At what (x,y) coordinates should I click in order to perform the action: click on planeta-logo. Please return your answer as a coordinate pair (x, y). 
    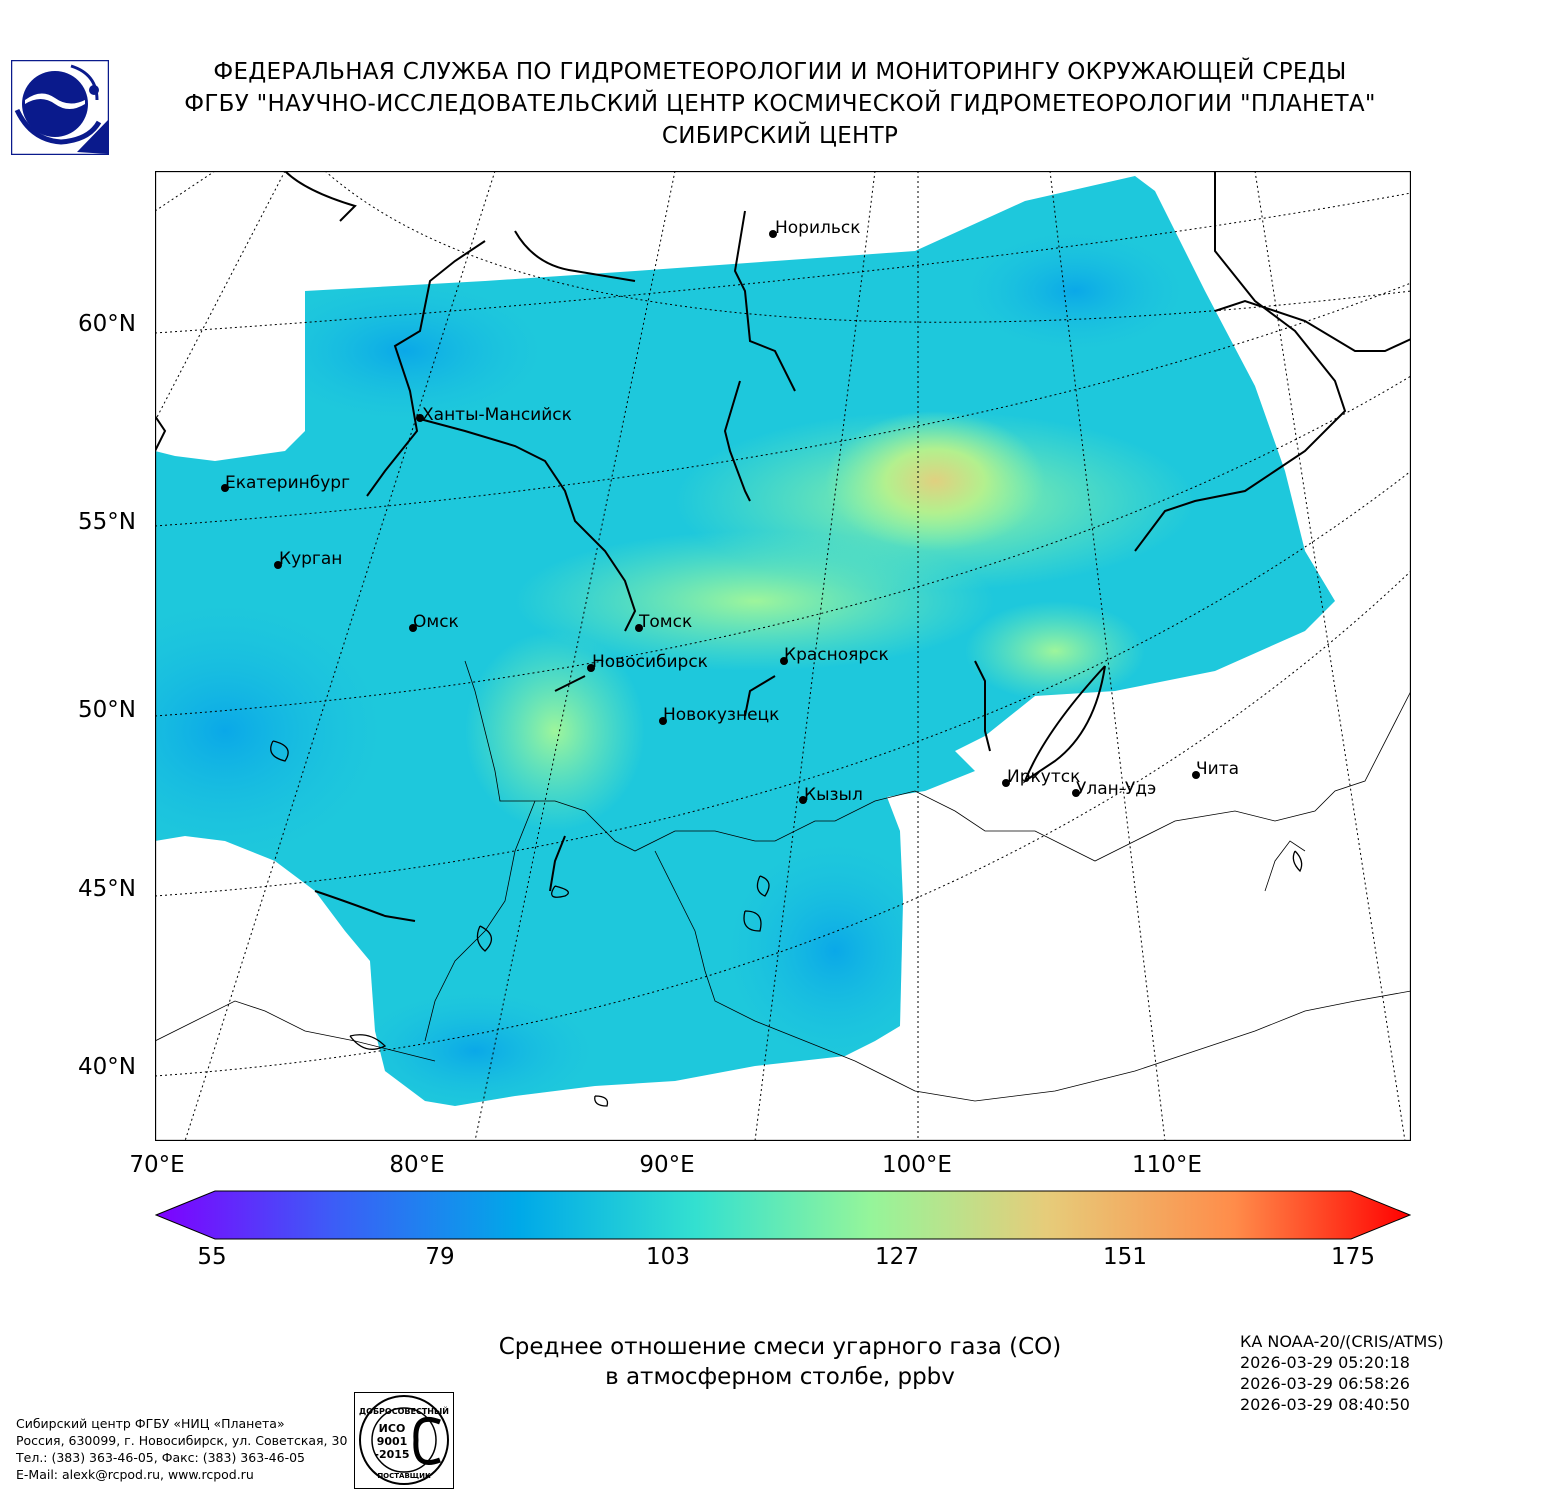
    Looking at the image, I should click on (60, 107).